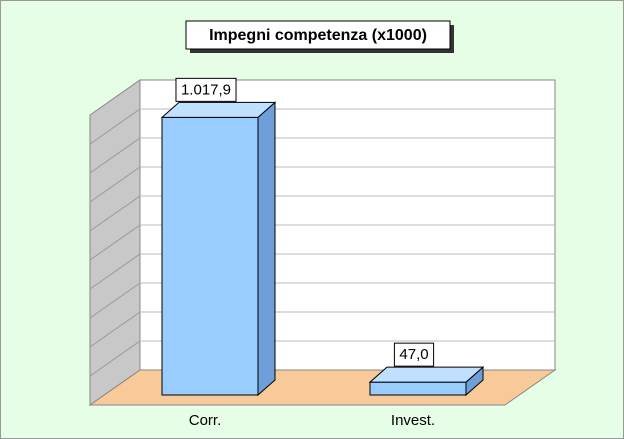 The image size is (624, 439). I want to click on chart-title: Impegni competenza (x1000), so click(318, 35).